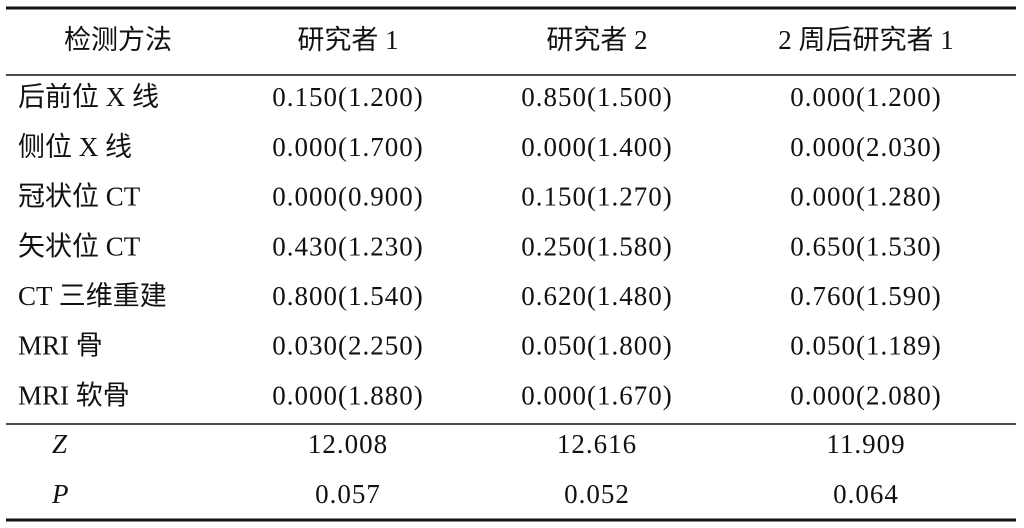  Describe the element at coordinates (596, 395) in the screenshot. I see `cell: 0.000(1.670)` at that location.